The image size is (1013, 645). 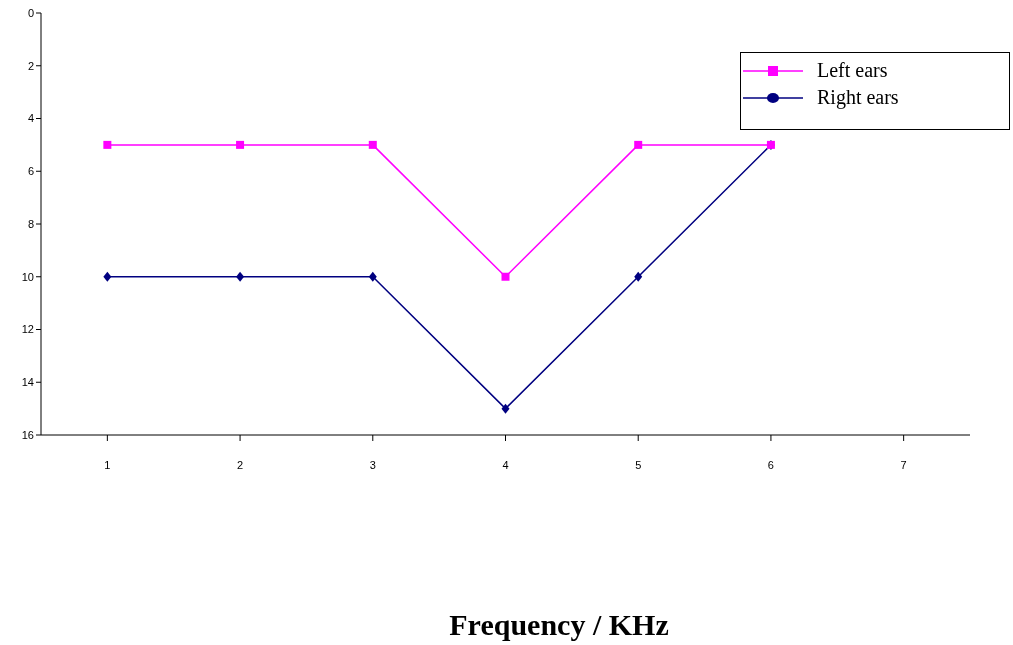 What do you see at coordinates (27, 382) in the screenshot?
I see `y-tick-label: 14` at bounding box center [27, 382].